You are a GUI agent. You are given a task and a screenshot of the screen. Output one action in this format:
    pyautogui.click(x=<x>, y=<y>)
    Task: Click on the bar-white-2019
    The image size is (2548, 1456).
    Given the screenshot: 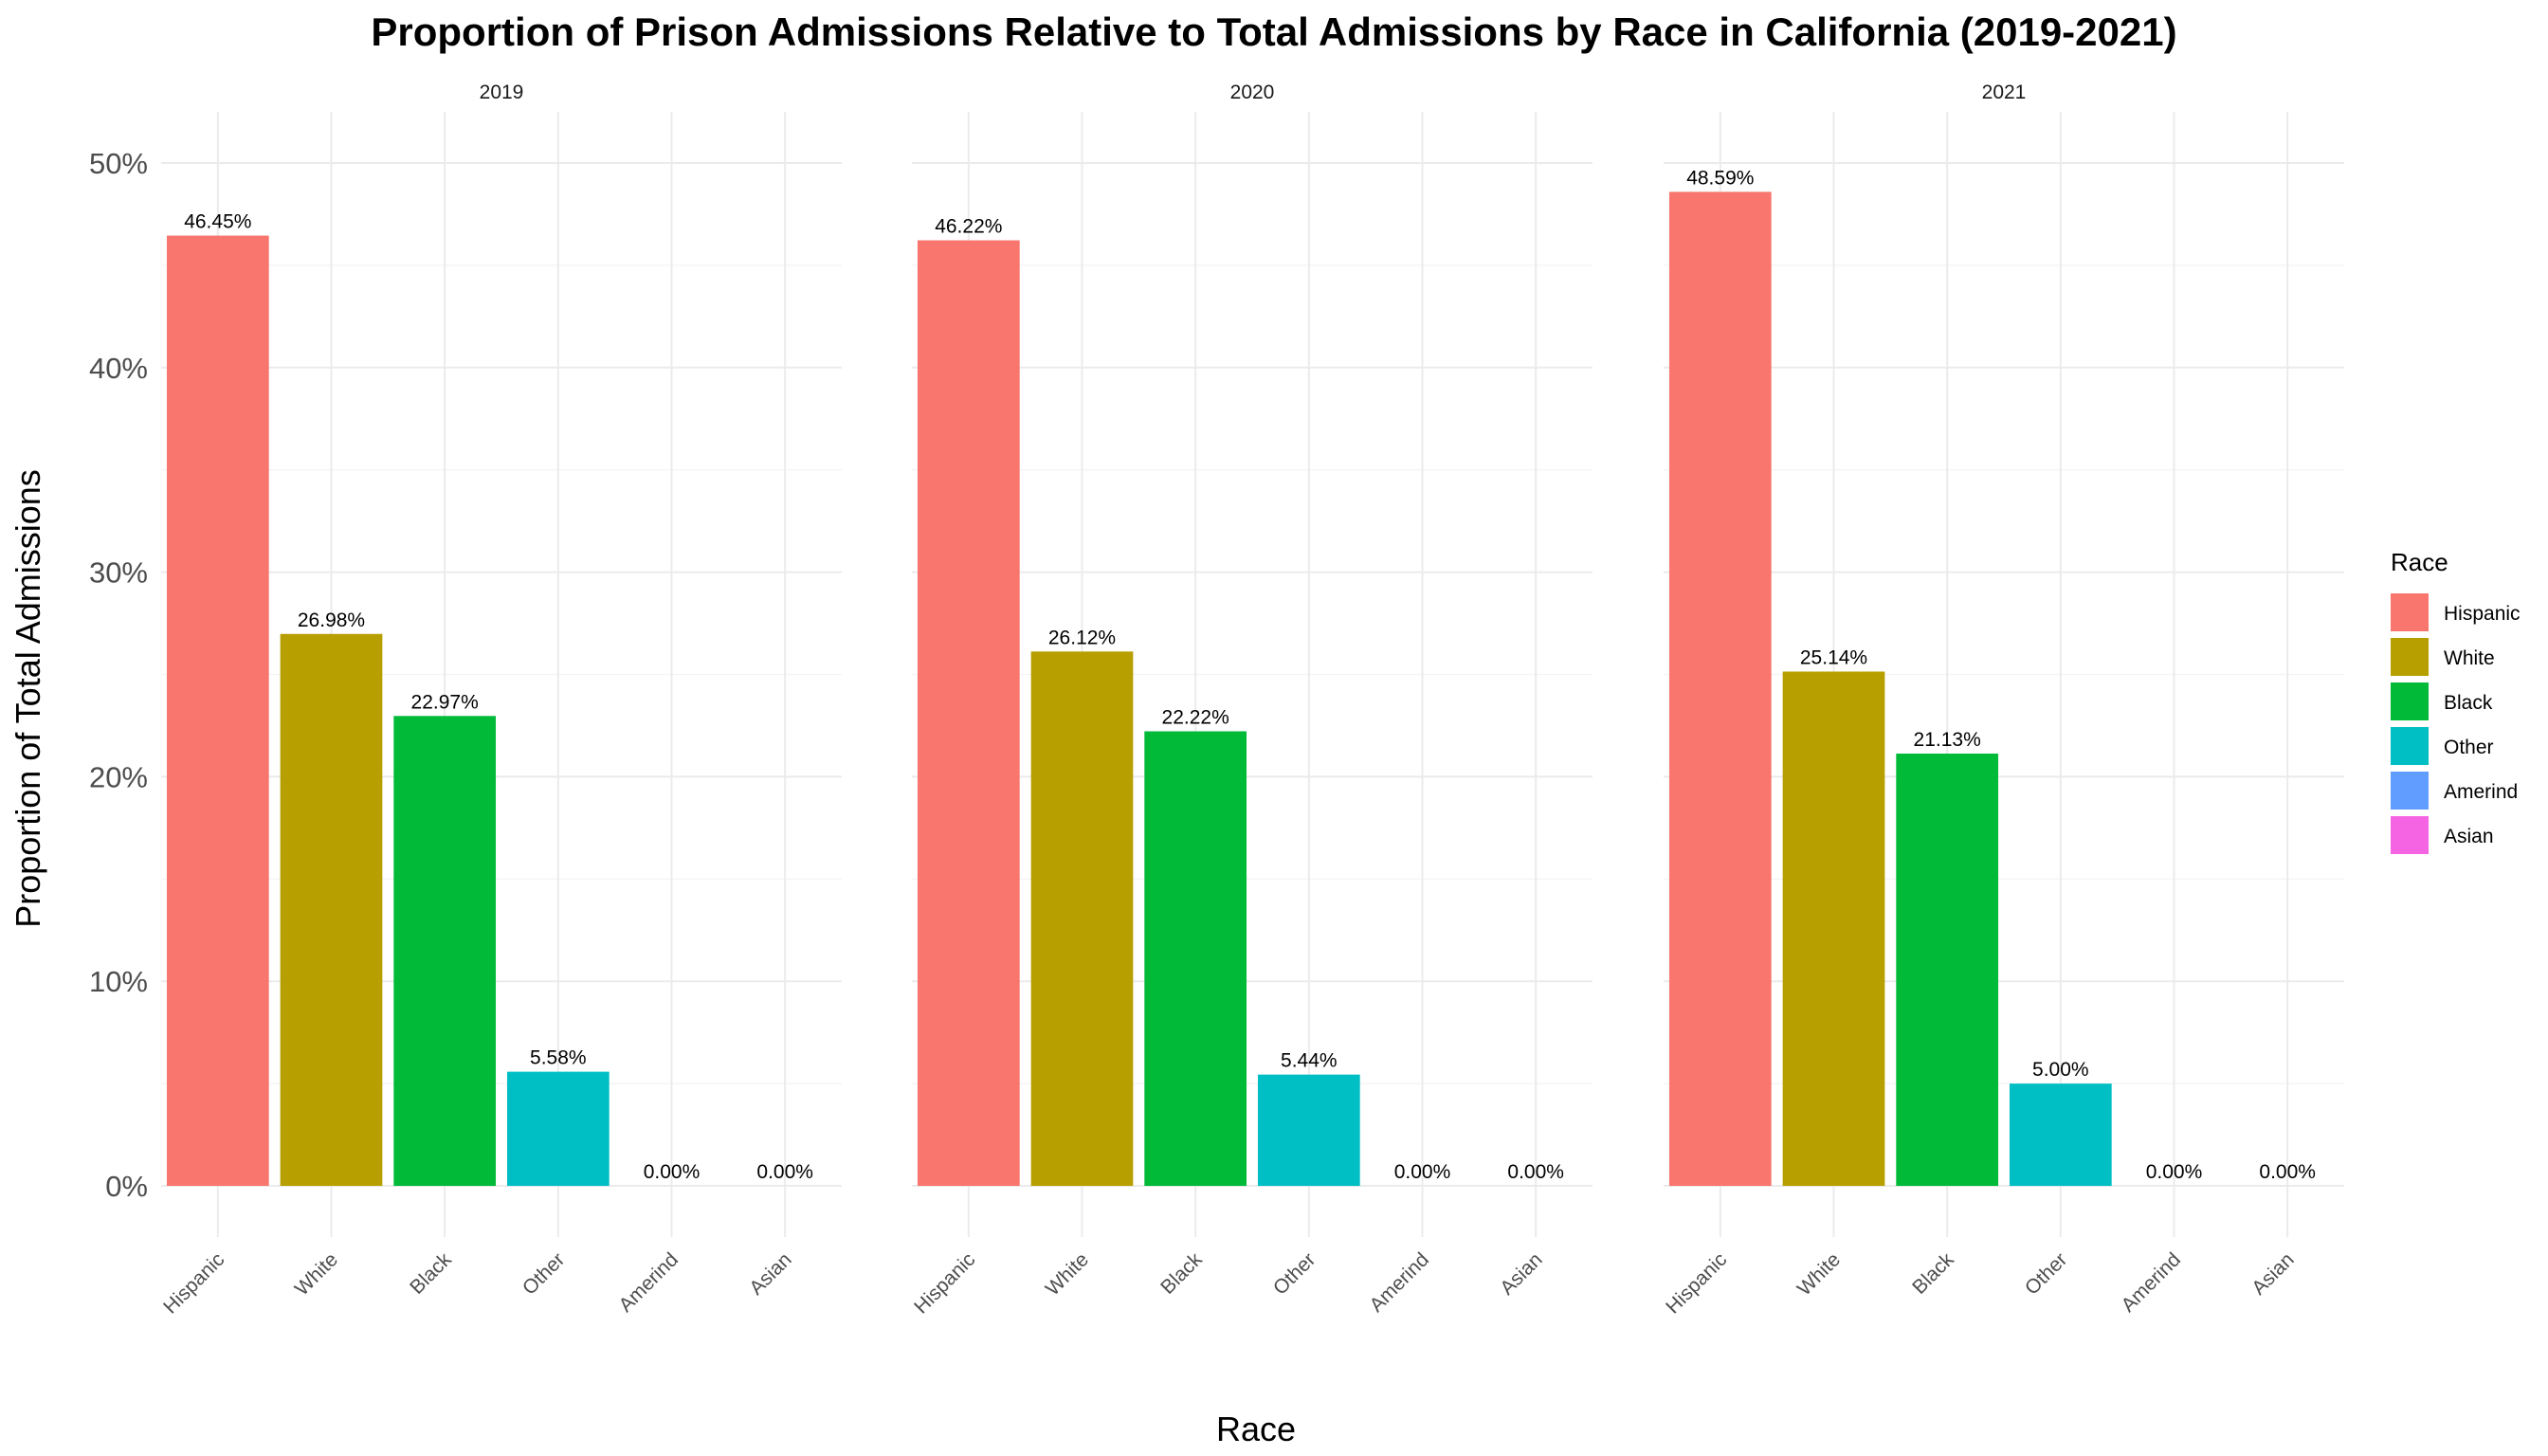 What is the action you would take?
    pyautogui.click(x=331, y=910)
    